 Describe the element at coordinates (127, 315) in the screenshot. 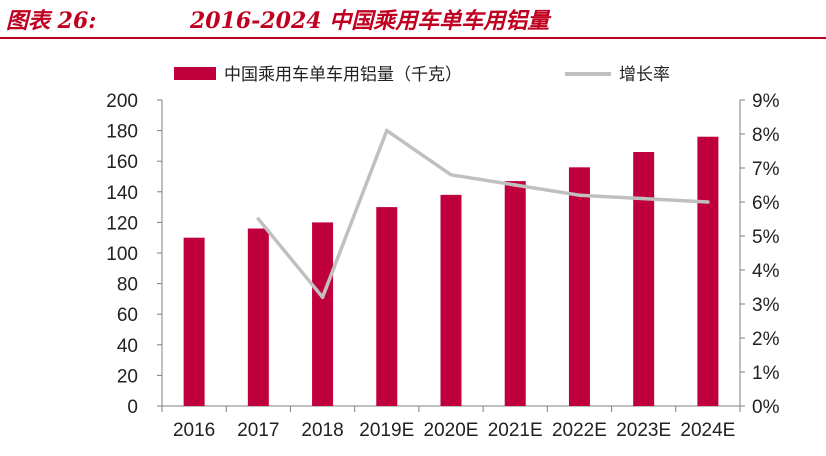

I see `left-tick-label: 60` at that location.